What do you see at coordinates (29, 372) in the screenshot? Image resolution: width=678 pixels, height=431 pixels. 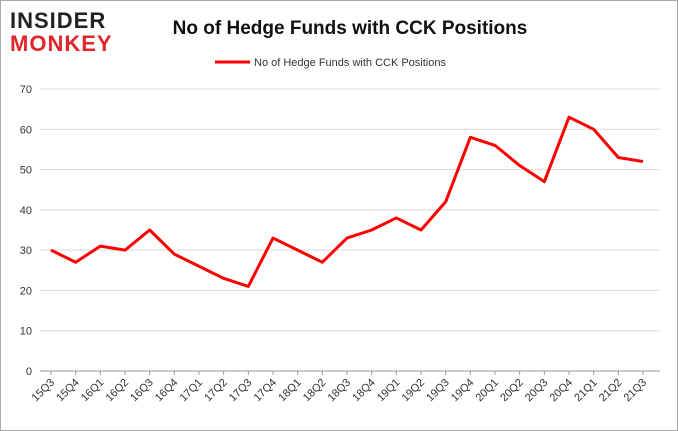 I see `y-tick-label: 0` at bounding box center [29, 372].